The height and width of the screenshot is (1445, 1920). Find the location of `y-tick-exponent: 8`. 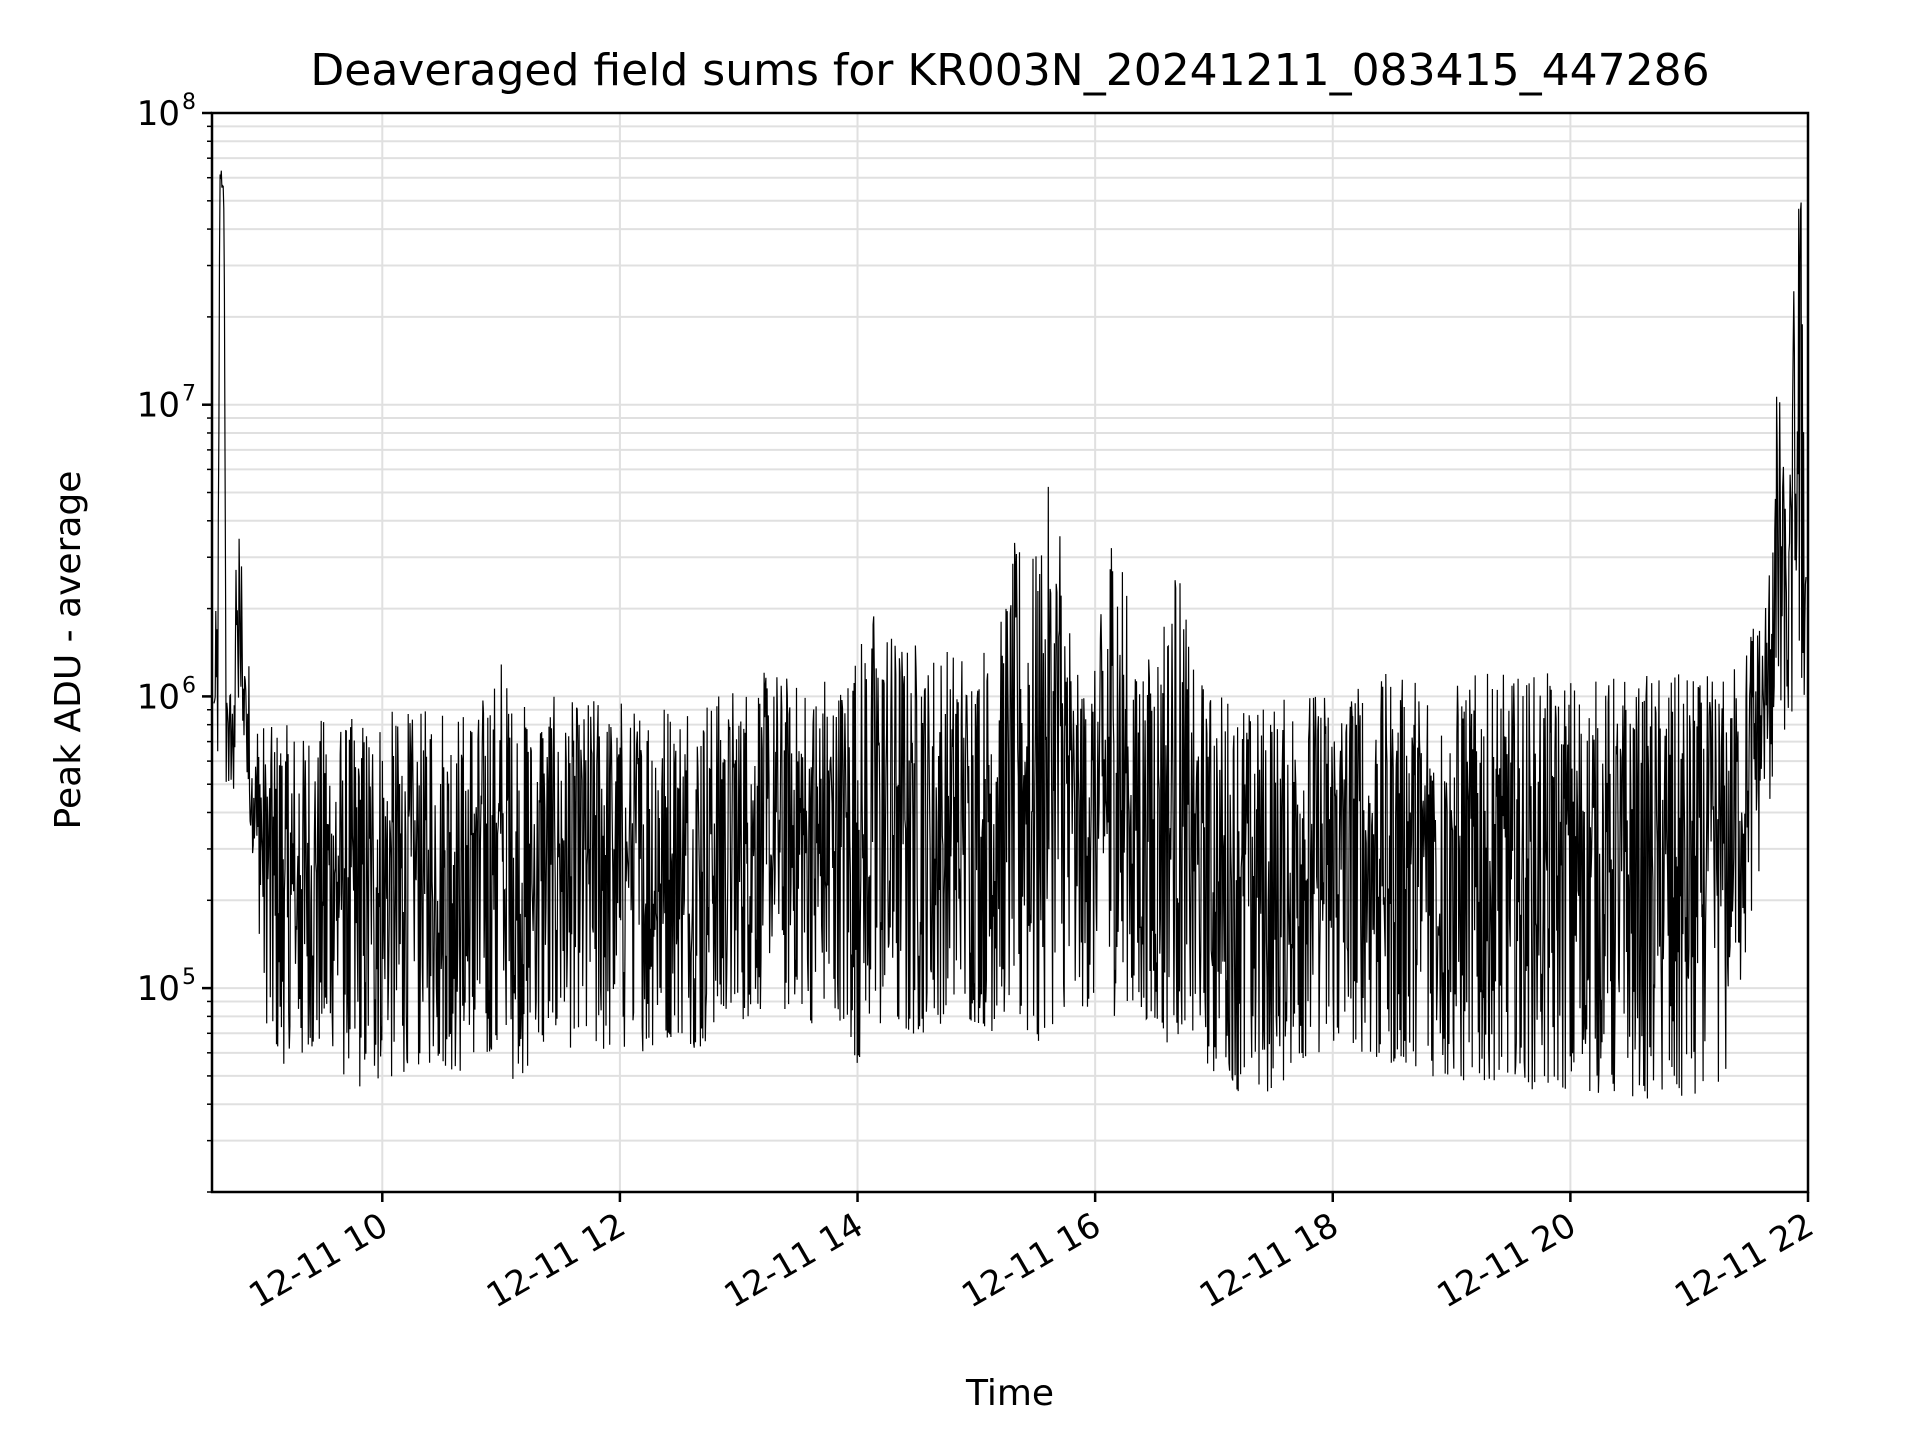

y-tick-exponent: 8 is located at coordinates (189, 102).